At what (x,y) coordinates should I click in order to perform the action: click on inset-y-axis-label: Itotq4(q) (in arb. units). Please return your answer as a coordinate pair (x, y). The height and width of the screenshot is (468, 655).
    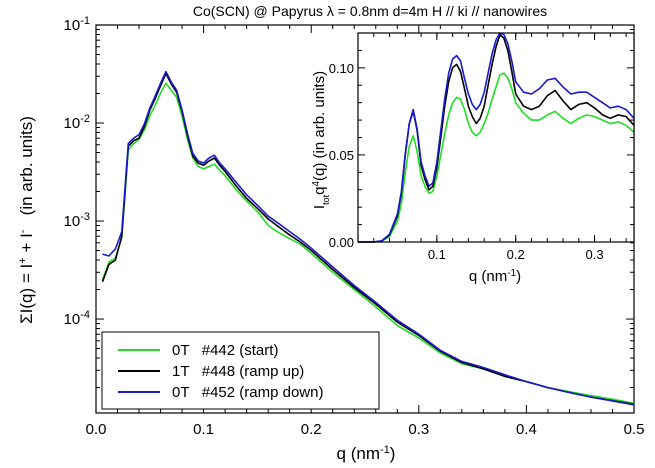
    Looking at the image, I should click on (321, 140).